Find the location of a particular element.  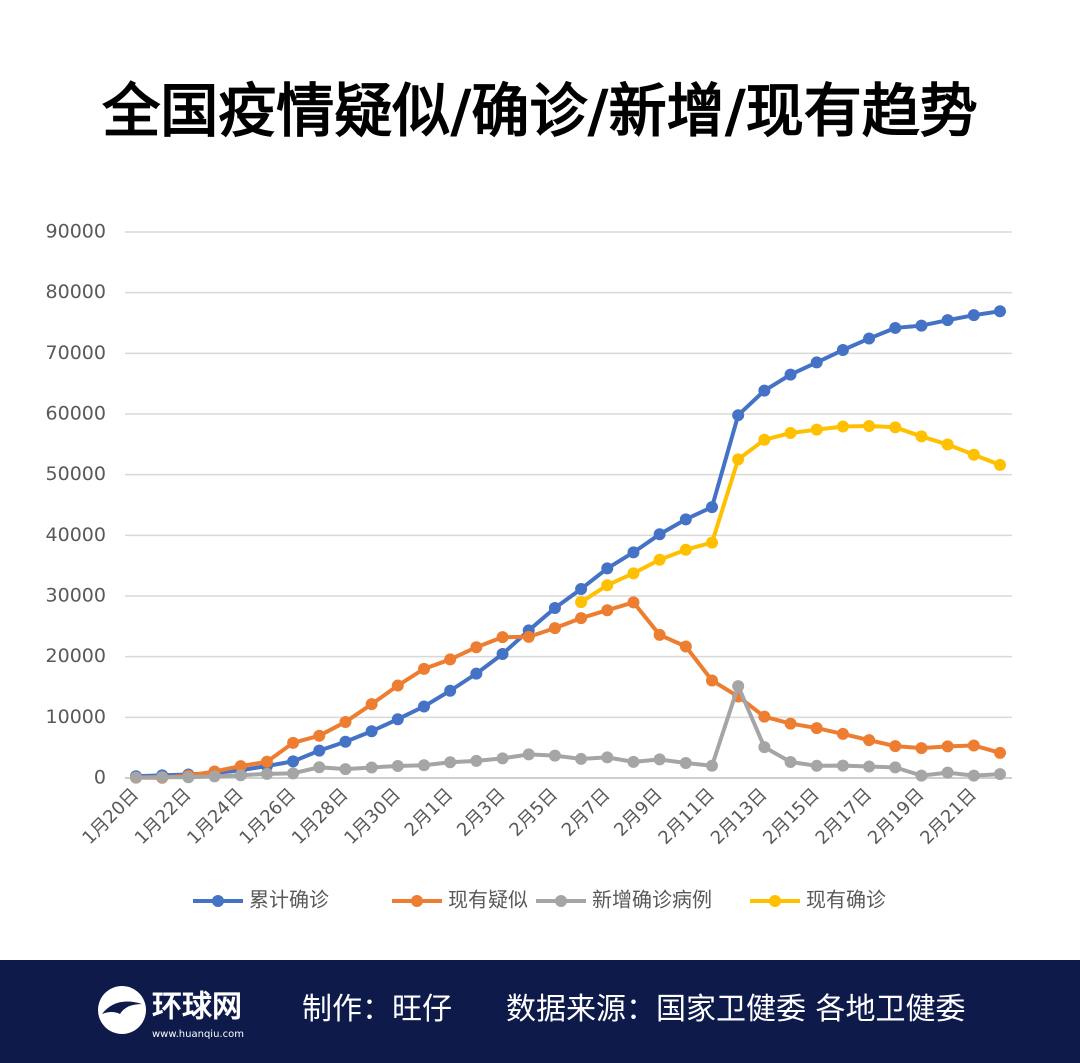

source: 数据来源：国家卫健委 各地卫健委 is located at coordinates (736, 1009).